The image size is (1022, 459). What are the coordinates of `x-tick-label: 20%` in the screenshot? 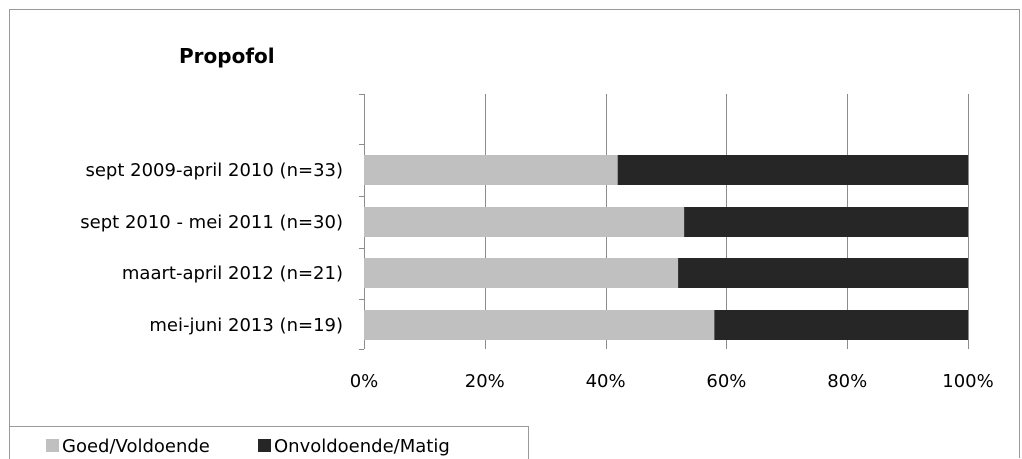 It's located at (485, 381).